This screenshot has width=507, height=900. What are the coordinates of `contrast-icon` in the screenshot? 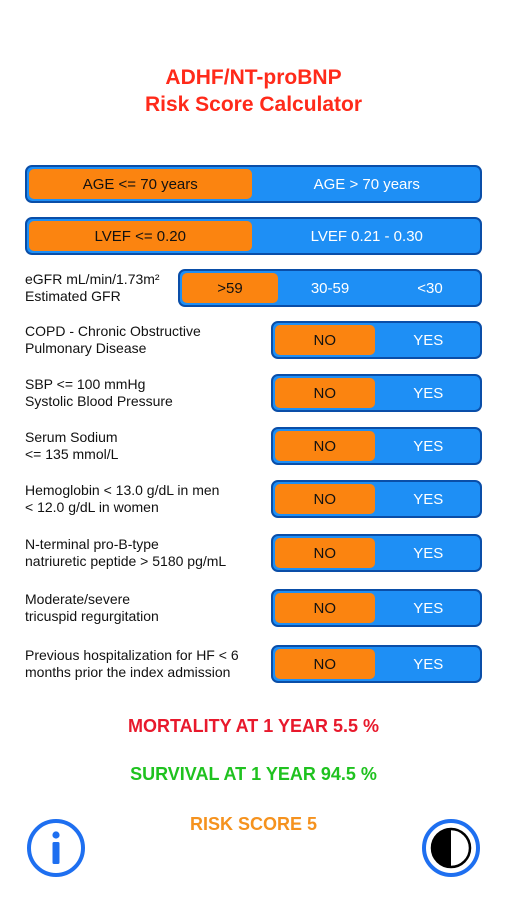 It's located at (451, 848).